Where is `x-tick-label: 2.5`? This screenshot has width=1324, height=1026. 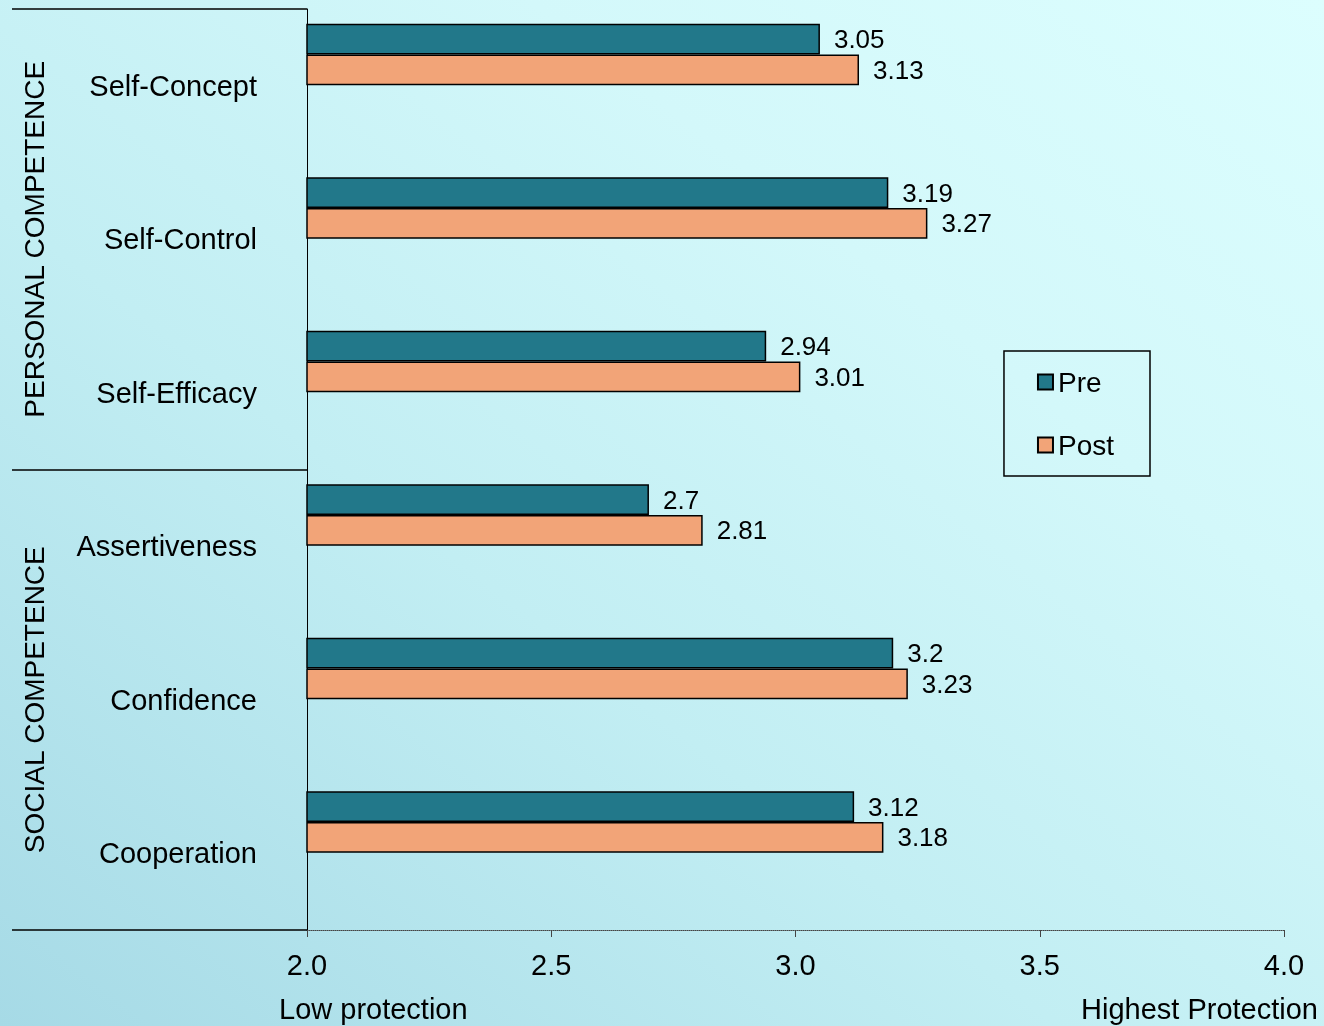 x-tick-label: 2.5 is located at coordinates (551, 964).